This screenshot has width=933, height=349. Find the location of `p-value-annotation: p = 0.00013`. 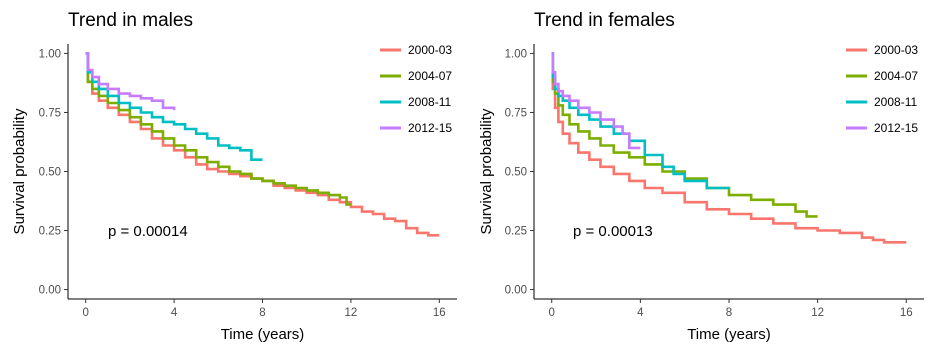

p-value-annotation: p = 0.00013 is located at coordinates (613, 231).